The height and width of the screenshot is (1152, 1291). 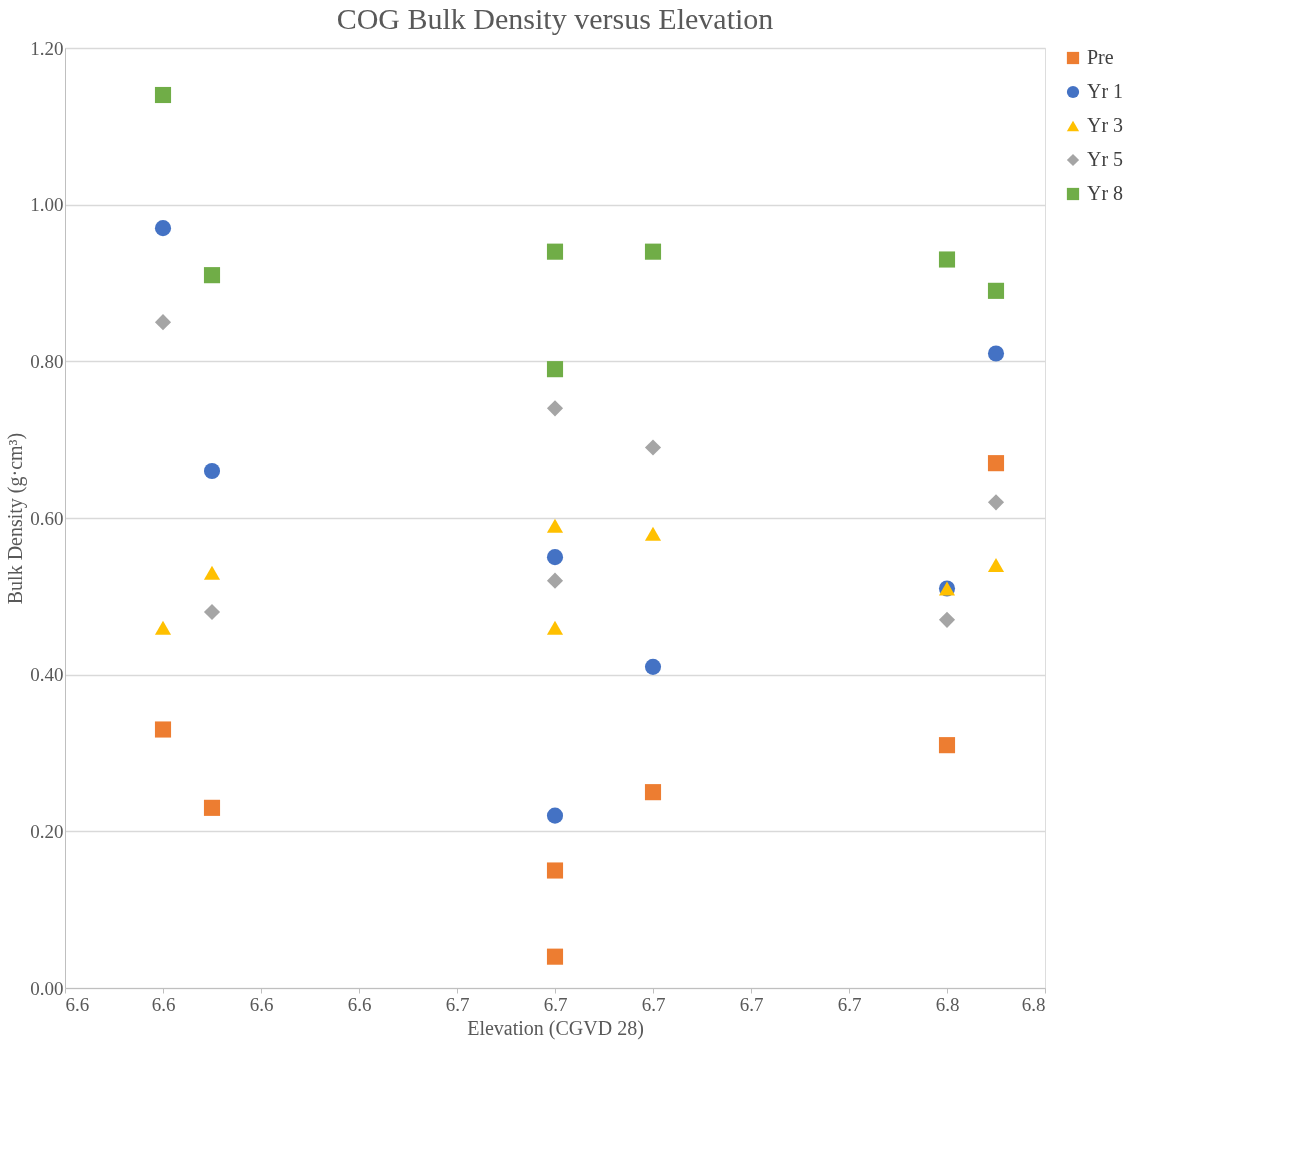 What do you see at coordinates (16, 518) in the screenshot?
I see `y-axis-title: Bulk Density (g·cm³)` at bounding box center [16, 518].